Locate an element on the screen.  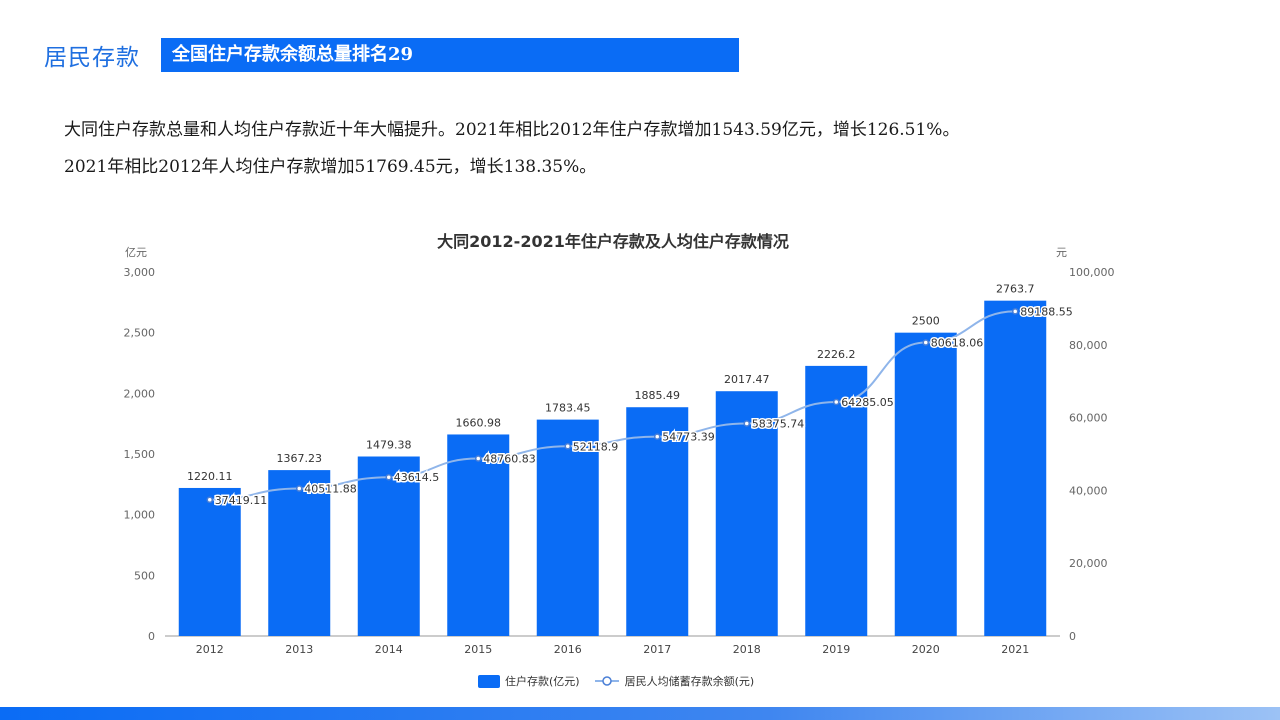
x-axis-tick: 2021 is located at coordinates (1015, 649).